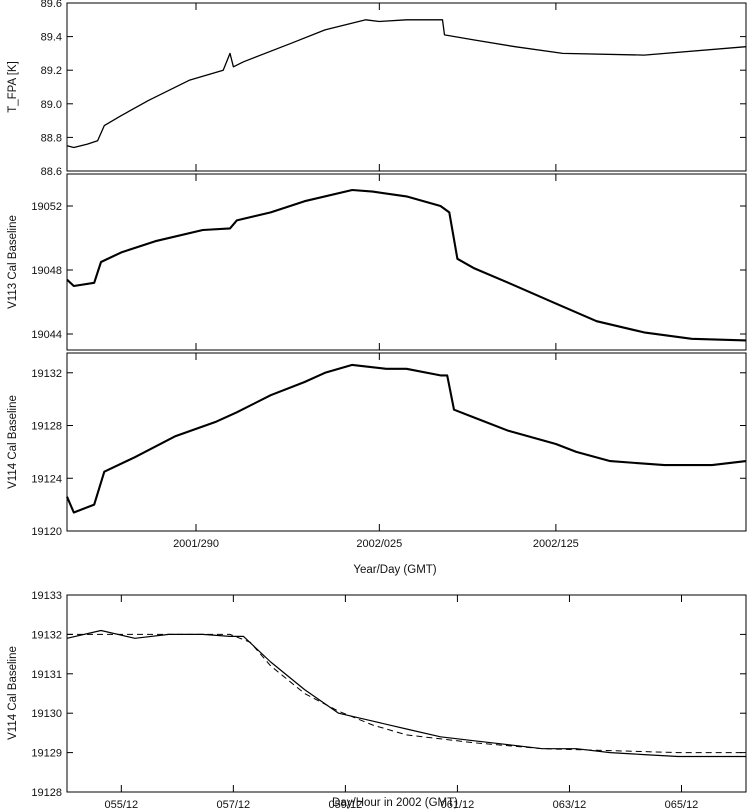 This screenshot has height=811, width=747. What do you see at coordinates (51, 138) in the screenshot?
I see `panel-1-ytick-label: 88.8` at bounding box center [51, 138].